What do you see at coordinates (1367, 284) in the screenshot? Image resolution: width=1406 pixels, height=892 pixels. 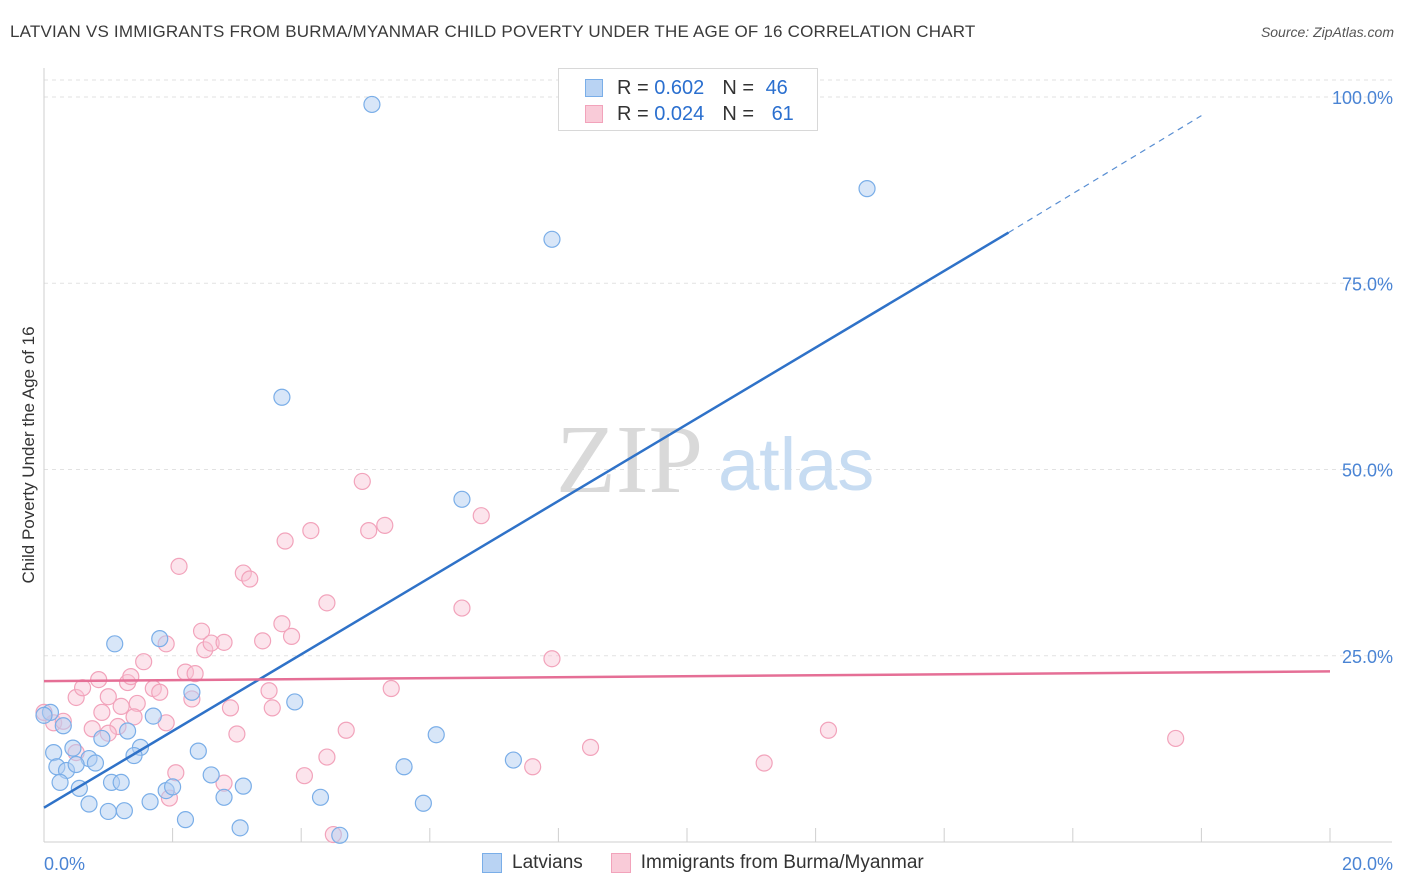 I see `y-tick-label: 75.0%` at bounding box center [1367, 284].